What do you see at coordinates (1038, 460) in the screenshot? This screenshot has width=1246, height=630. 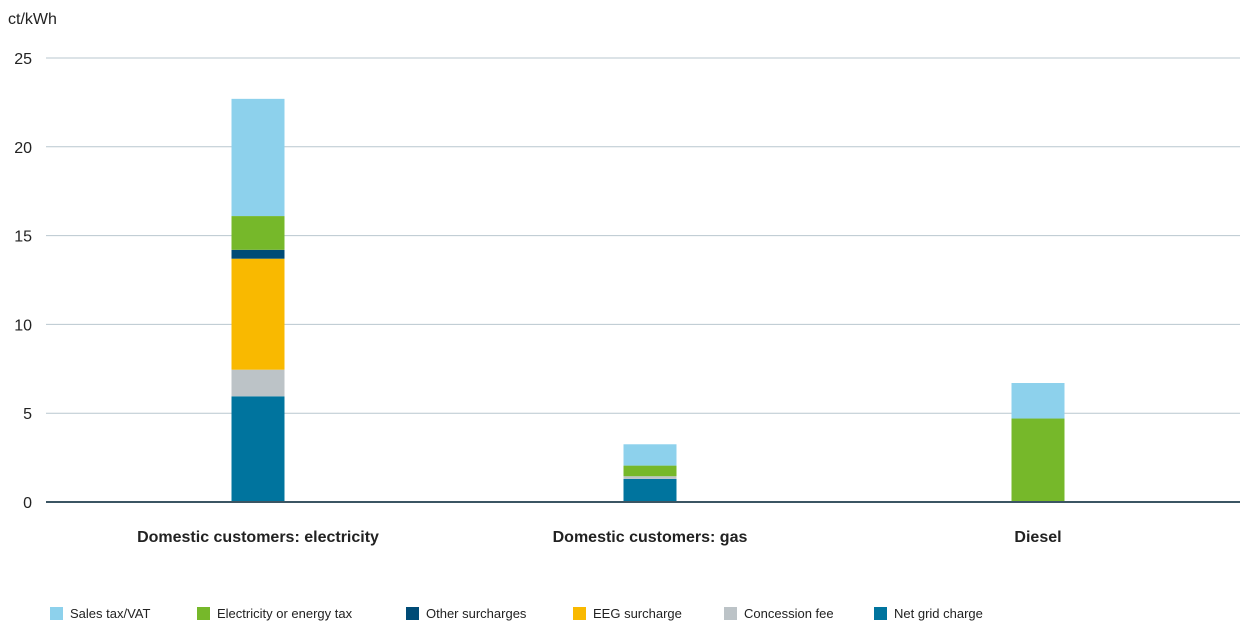 I see `bar-segment-diesel-electricity-or-energy-tax` at bounding box center [1038, 460].